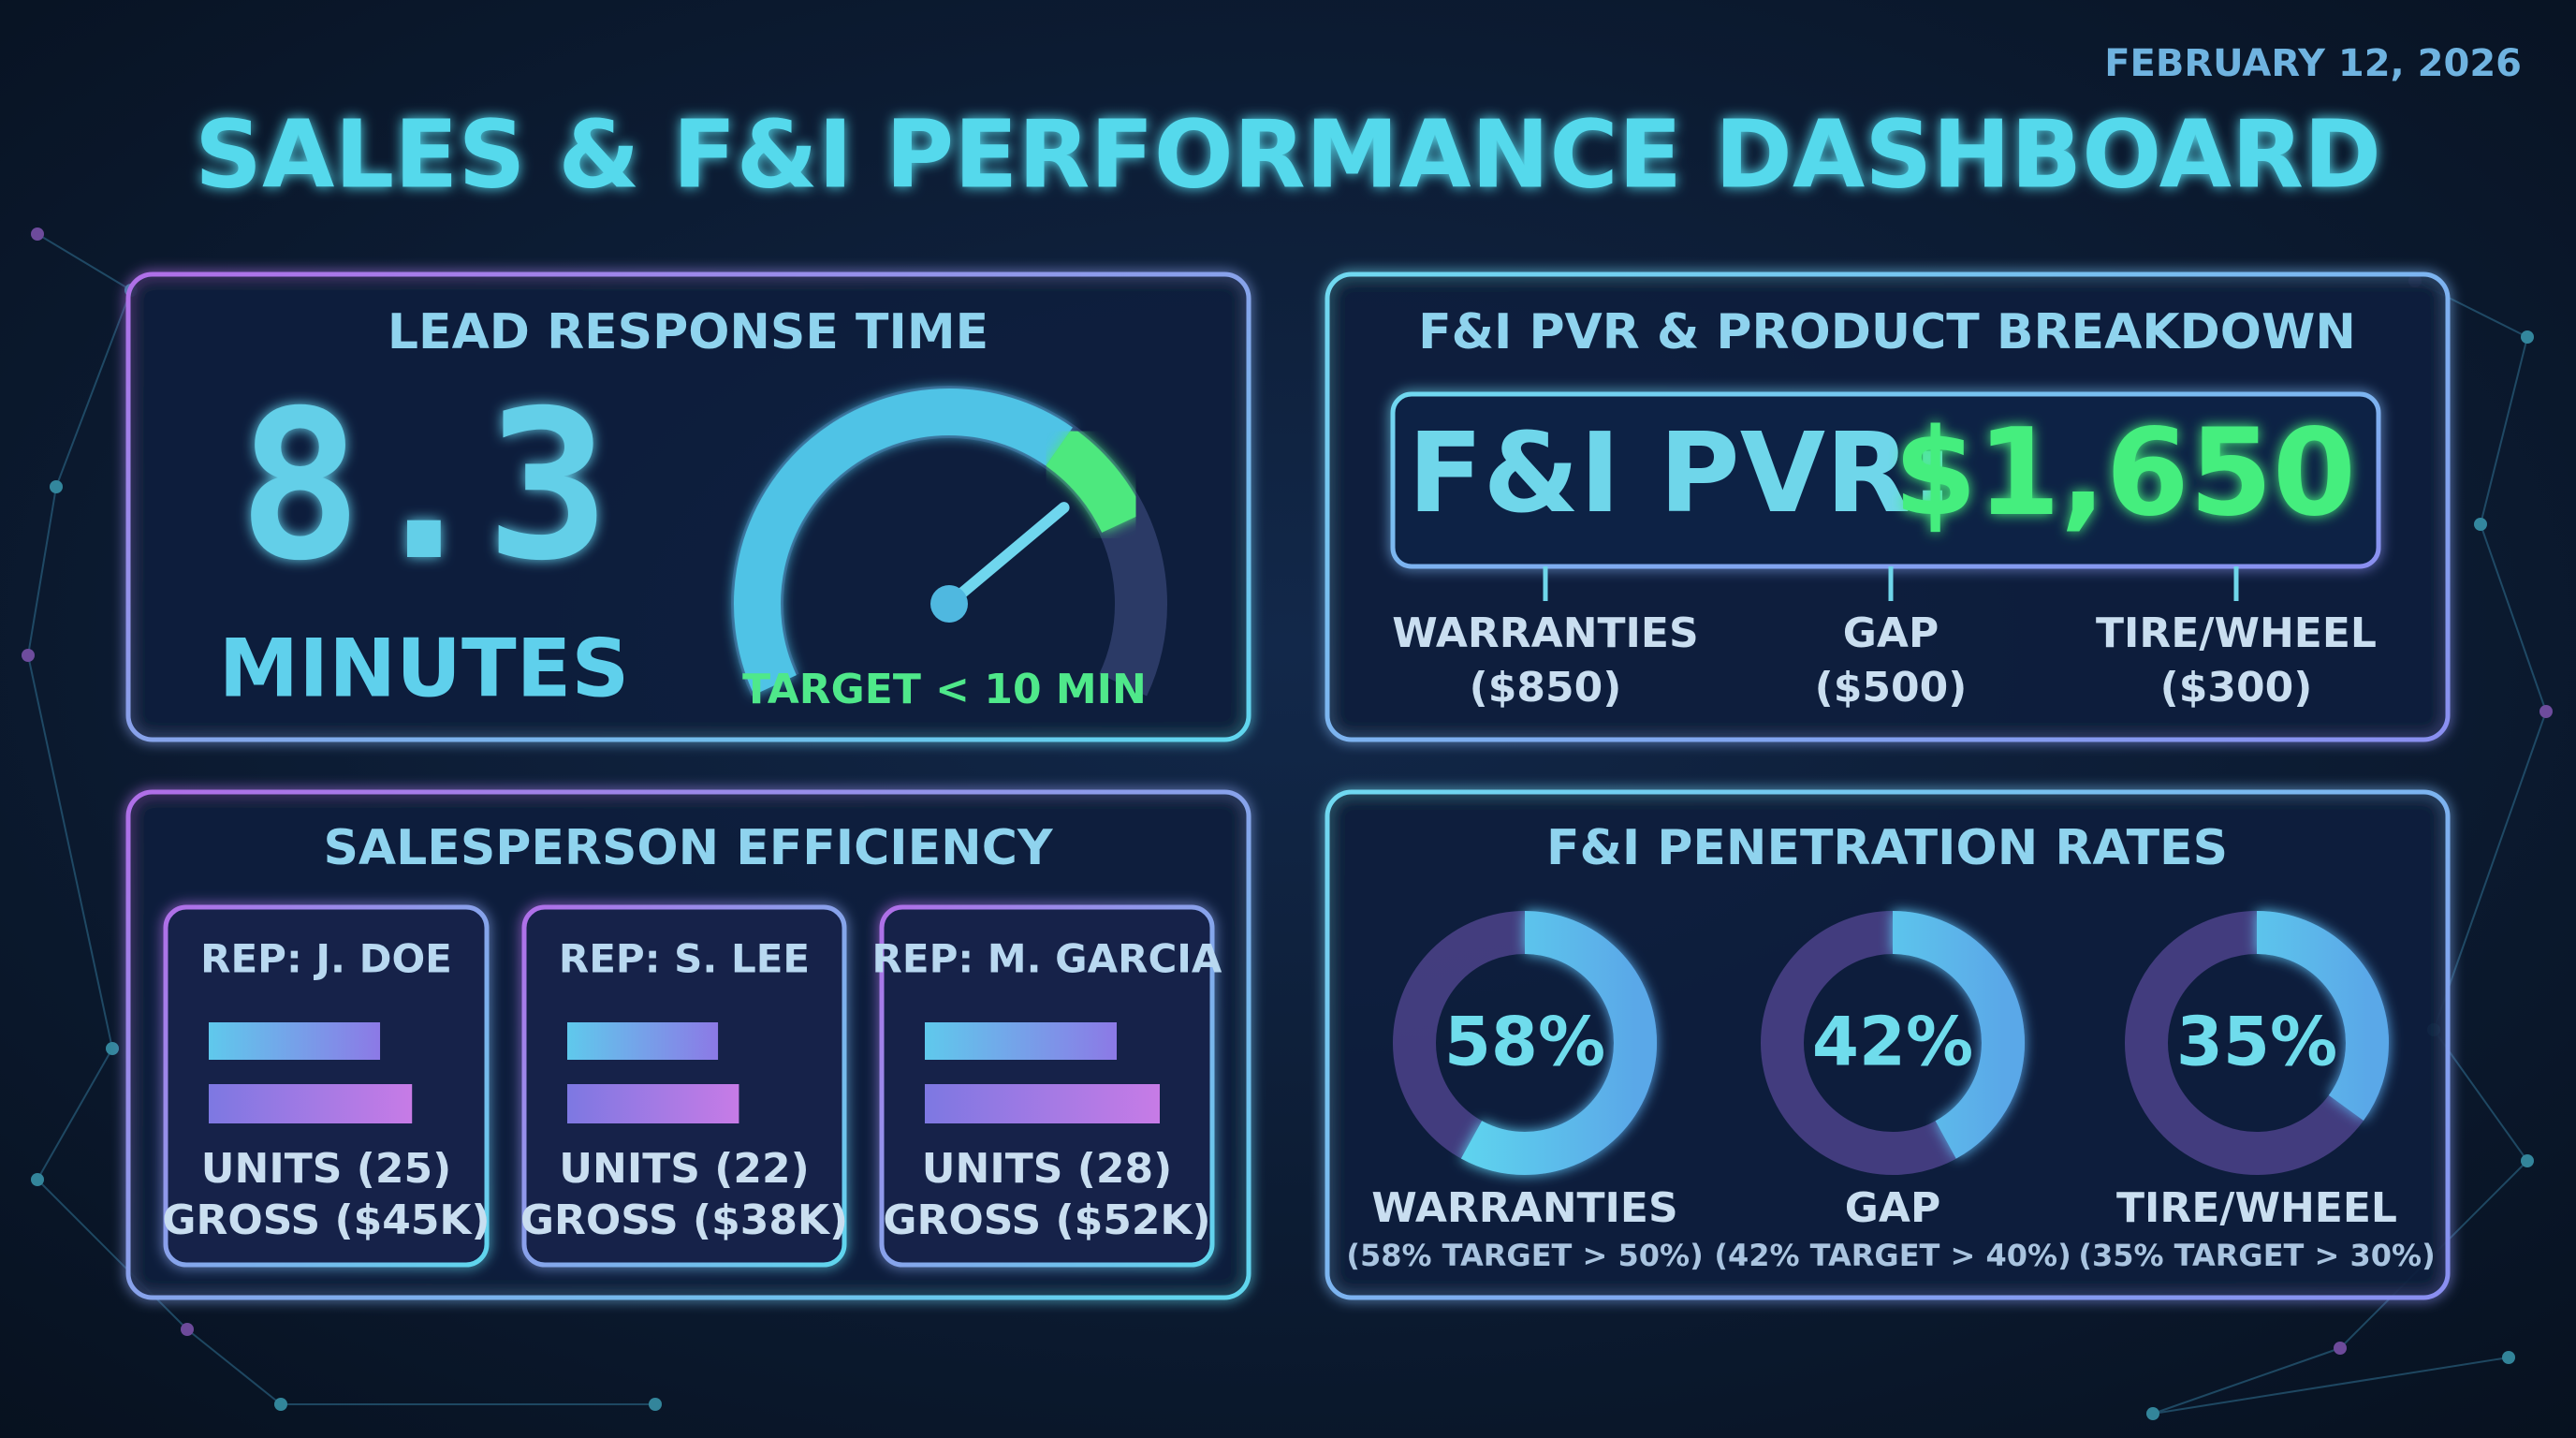 This screenshot has width=2576, height=1438. Describe the element at coordinates (2236, 633) in the screenshot. I see `product-name: TIRE/WHEEL` at that location.